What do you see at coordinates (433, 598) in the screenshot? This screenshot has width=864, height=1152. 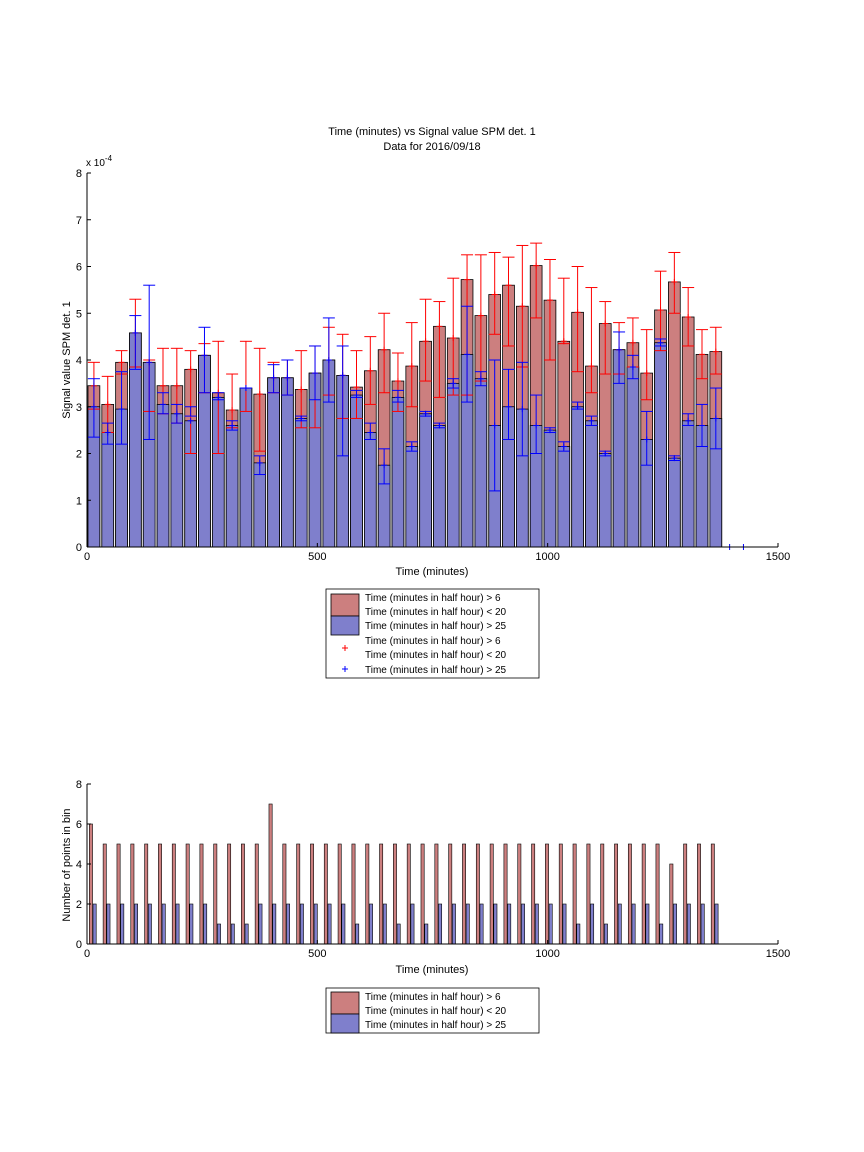 I see `top-legend-red-label-1: Time (minutes in half hour) > 6` at bounding box center [433, 598].